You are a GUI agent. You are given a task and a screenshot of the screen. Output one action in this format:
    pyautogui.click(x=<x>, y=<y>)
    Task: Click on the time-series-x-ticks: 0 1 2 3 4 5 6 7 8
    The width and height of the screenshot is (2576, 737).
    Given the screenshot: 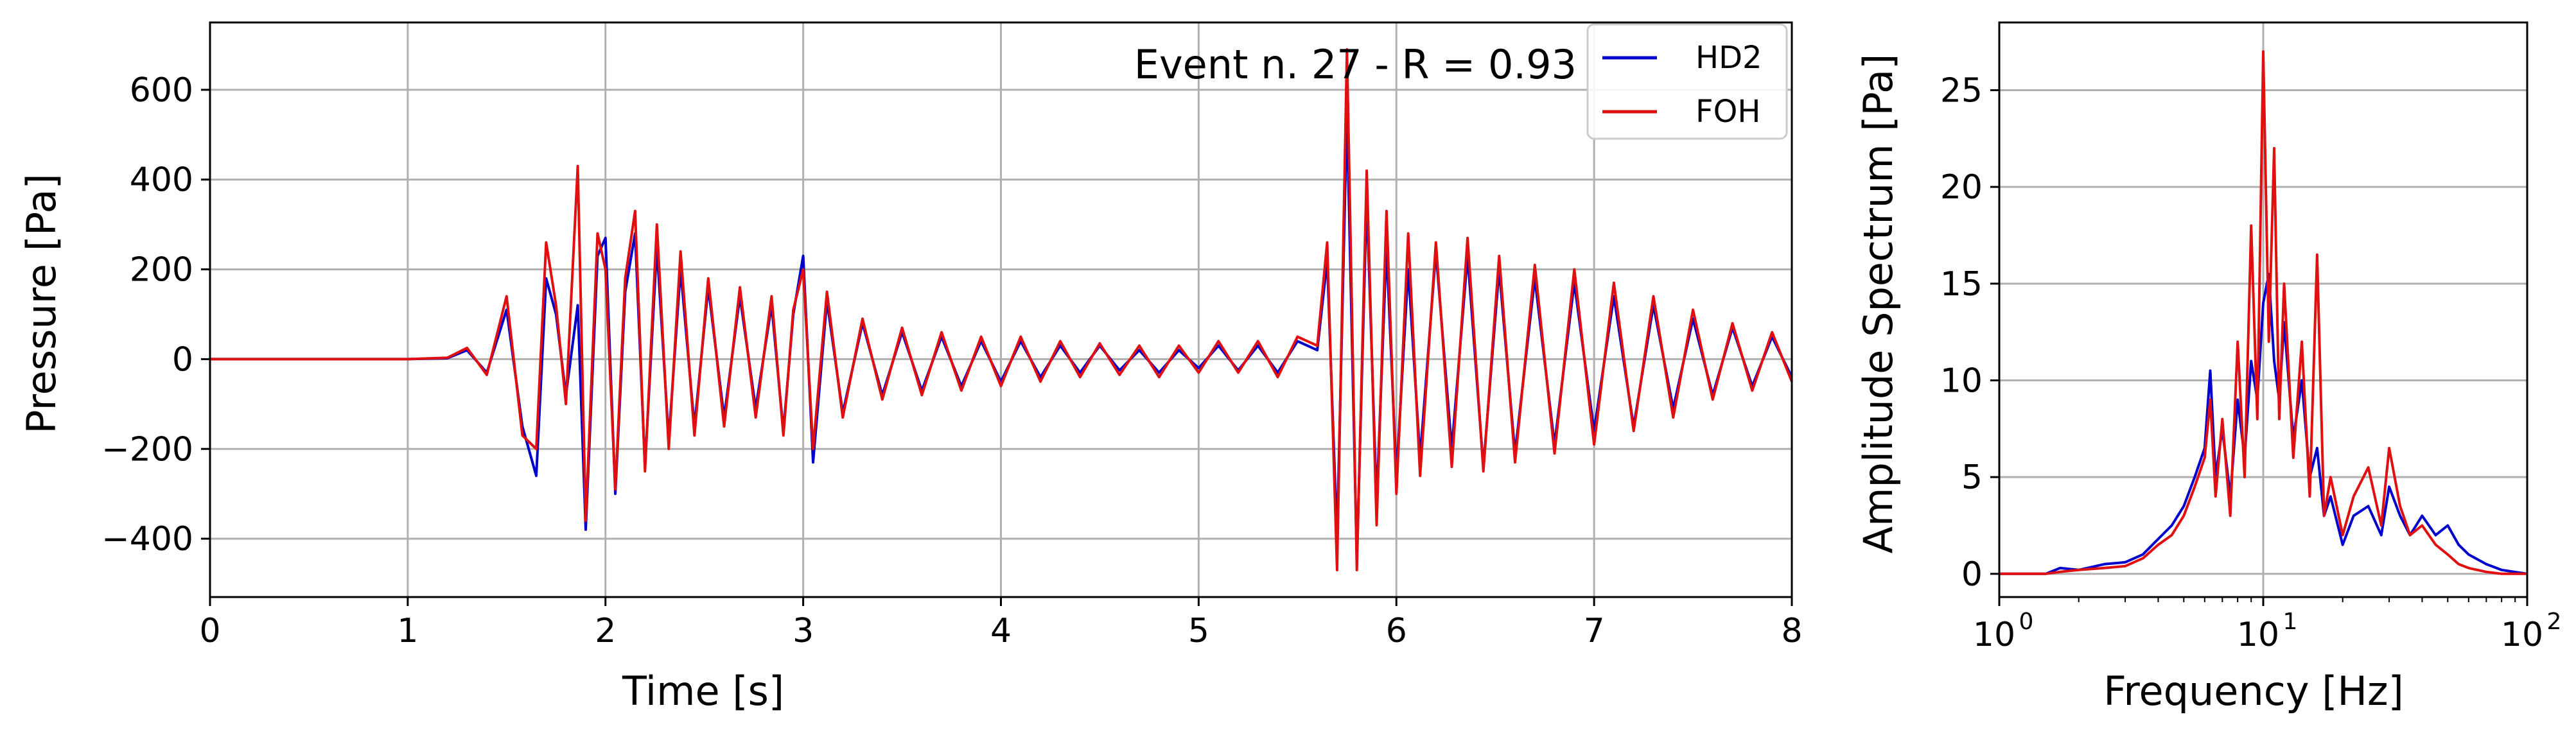 What is the action you would take?
    pyautogui.click(x=1001, y=623)
    